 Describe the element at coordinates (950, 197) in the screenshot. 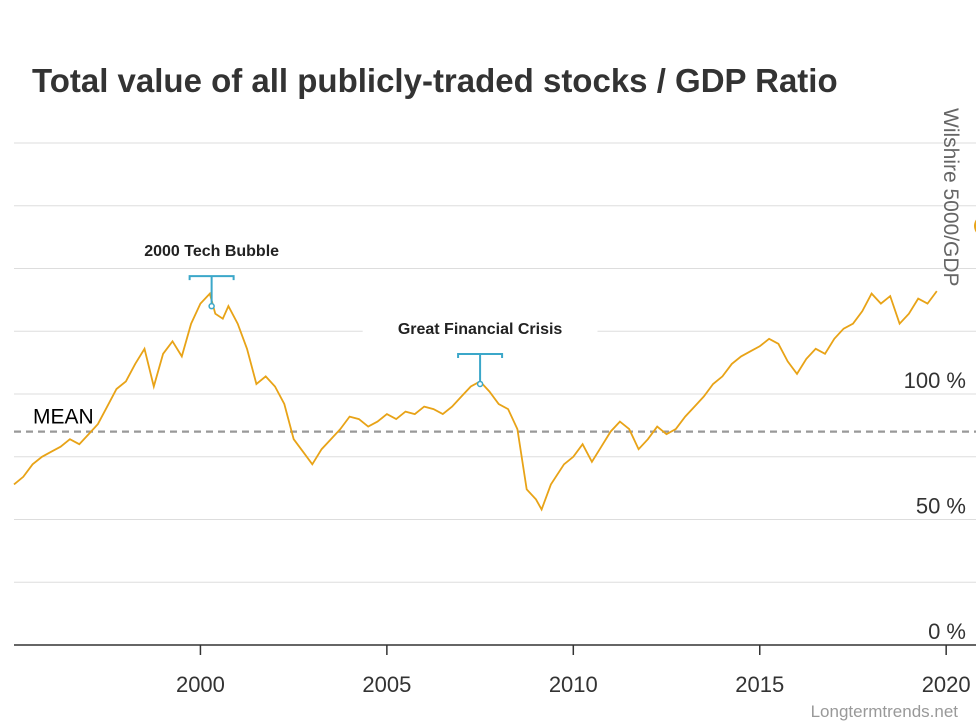

I see `y-axis-label: Wilshire 5000/GDP` at that location.